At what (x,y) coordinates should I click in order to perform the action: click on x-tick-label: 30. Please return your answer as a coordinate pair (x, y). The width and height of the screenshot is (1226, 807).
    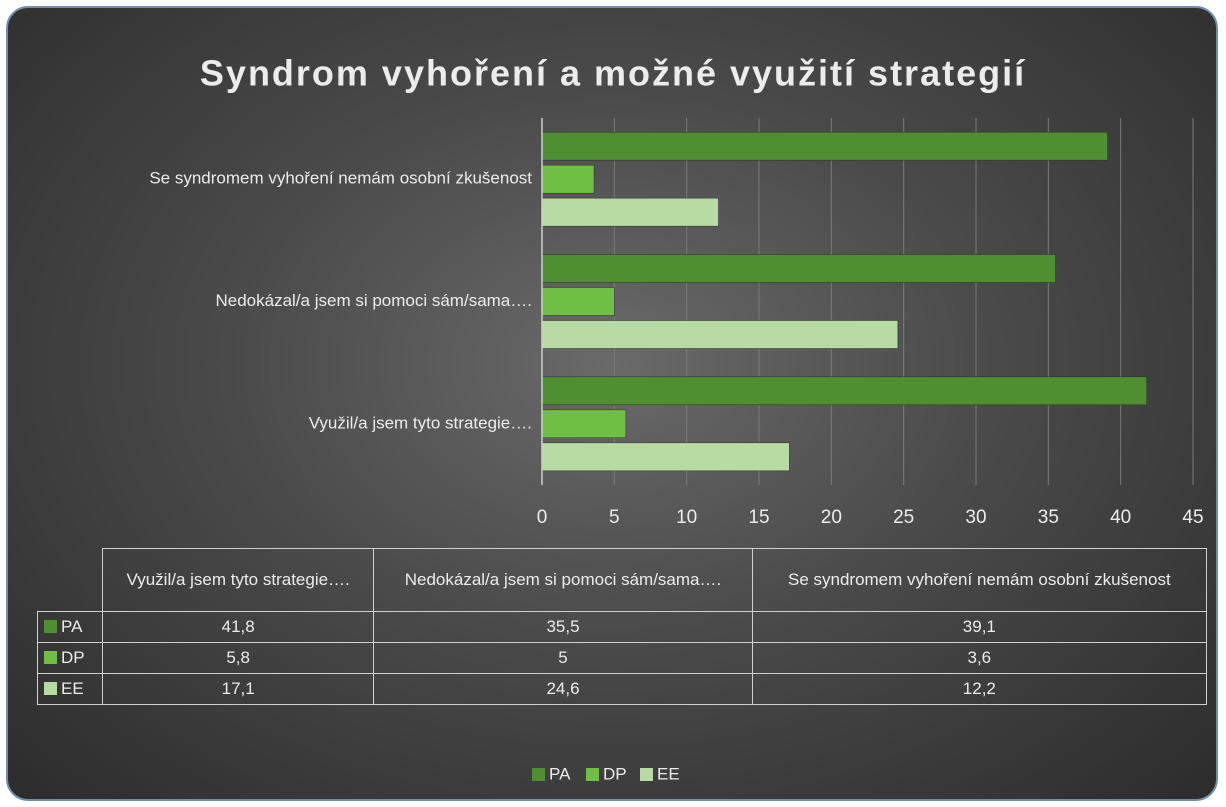
    Looking at the image, I should click on (975, 517).